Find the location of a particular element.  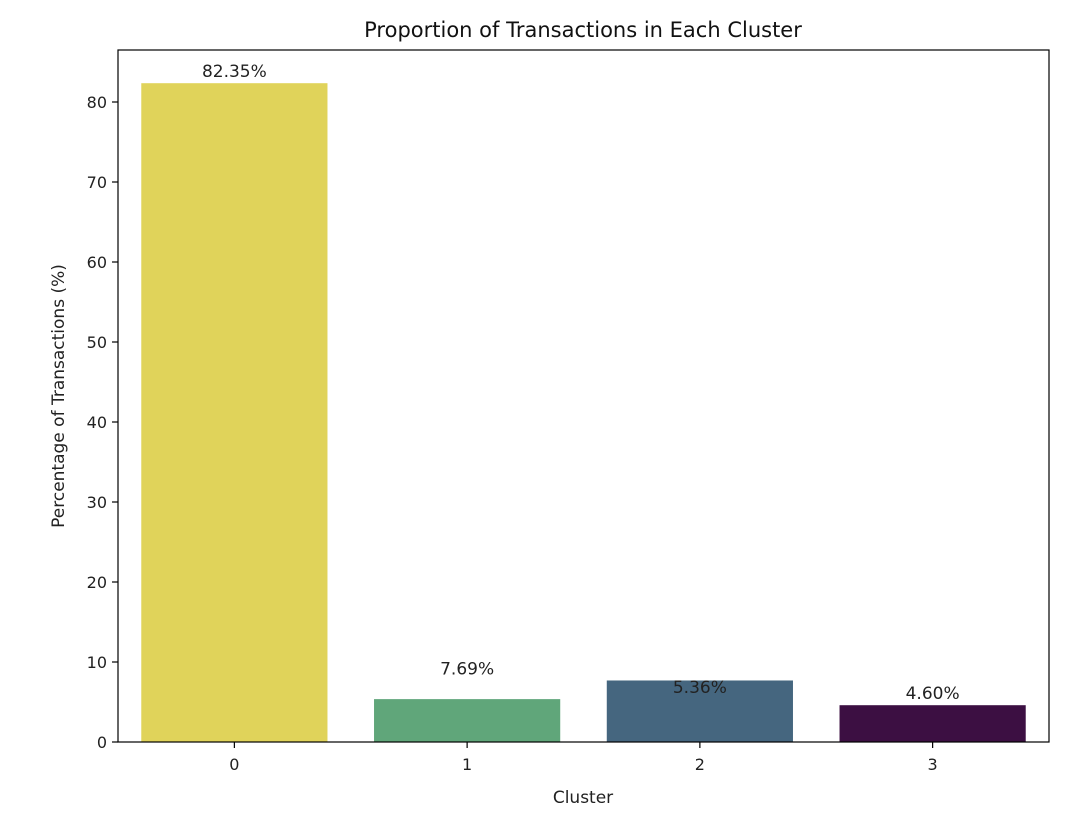

y-tick-label: 10 is located at coordinates (97, 662).